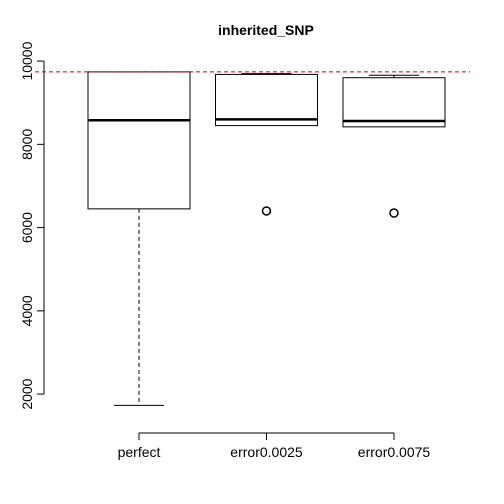  What do you see at coordinates (394, 146) in the screenshot?
I see `box-error0.0075` at bounding box center [394, 146].